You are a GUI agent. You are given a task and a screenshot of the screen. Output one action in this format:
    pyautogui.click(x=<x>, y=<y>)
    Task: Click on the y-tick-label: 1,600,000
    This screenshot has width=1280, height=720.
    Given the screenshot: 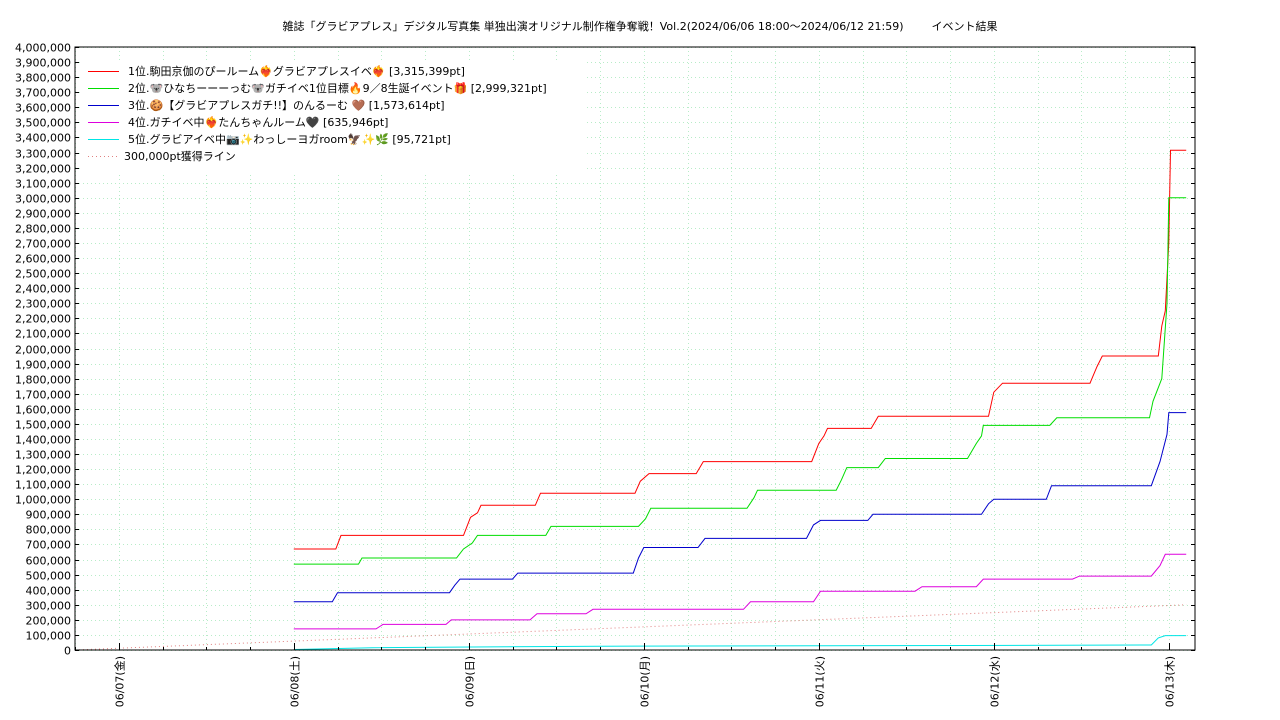 What is the action you would take?
    pyautogui.click(x=43, y=410)
    